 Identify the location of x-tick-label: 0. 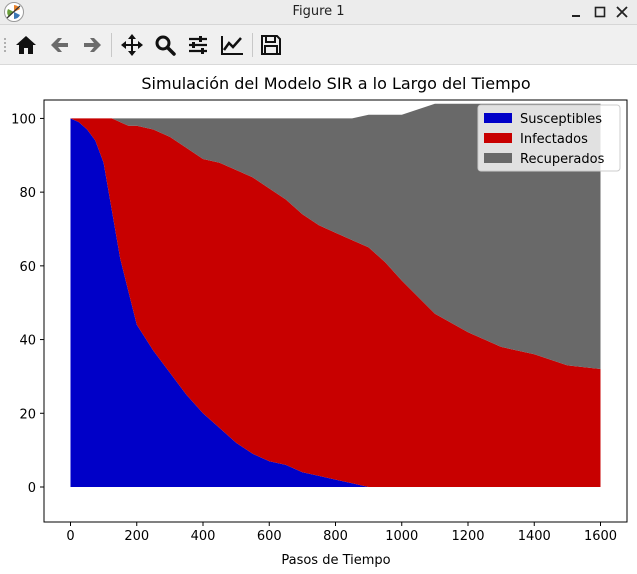
(70, 536).